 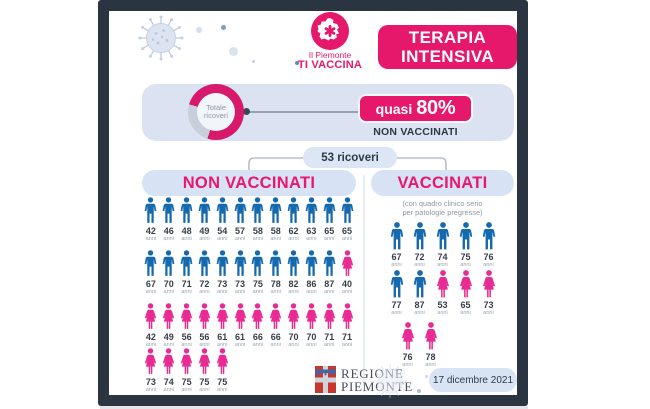 I want to click on person-female: 70 anni, so click(x=294, y=325).